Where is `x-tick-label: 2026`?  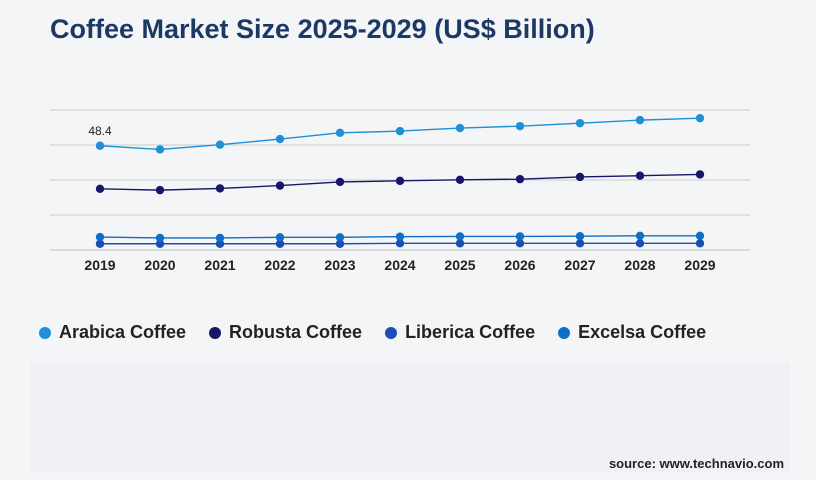 x-tick-label: 2026 is located at coordinates (519, 265).